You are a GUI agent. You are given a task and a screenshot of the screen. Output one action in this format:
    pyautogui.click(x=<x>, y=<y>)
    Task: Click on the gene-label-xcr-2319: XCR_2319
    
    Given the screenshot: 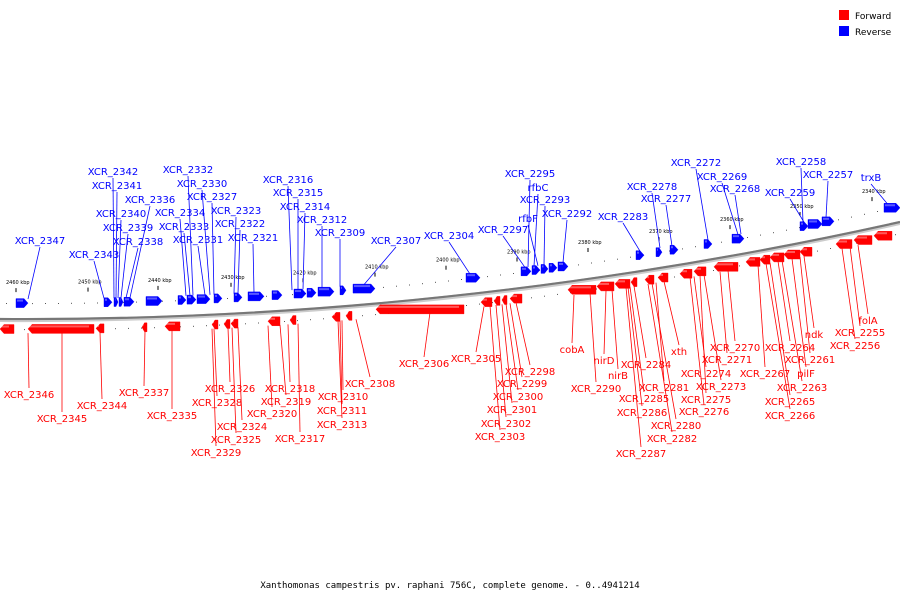 What is the action you would take?
    pyautogui.click(x=286, y=402)
    